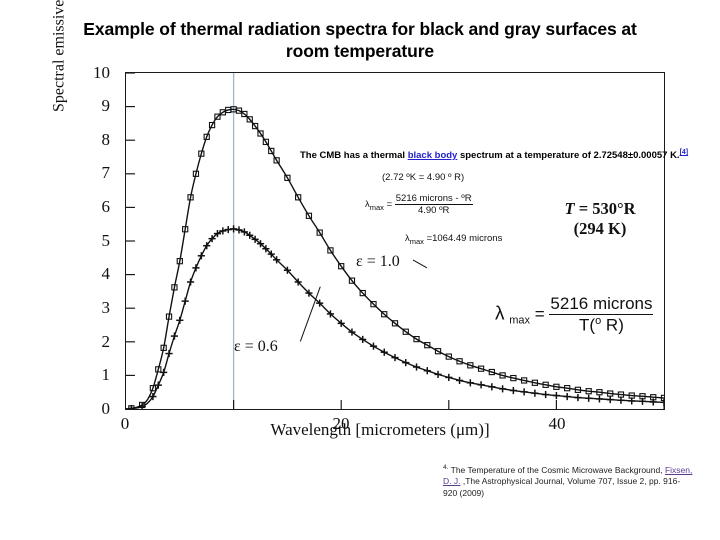  Describe the element at coordinates (106, 408) in the screenshot. I see `y-tick-0: 0` at that location.